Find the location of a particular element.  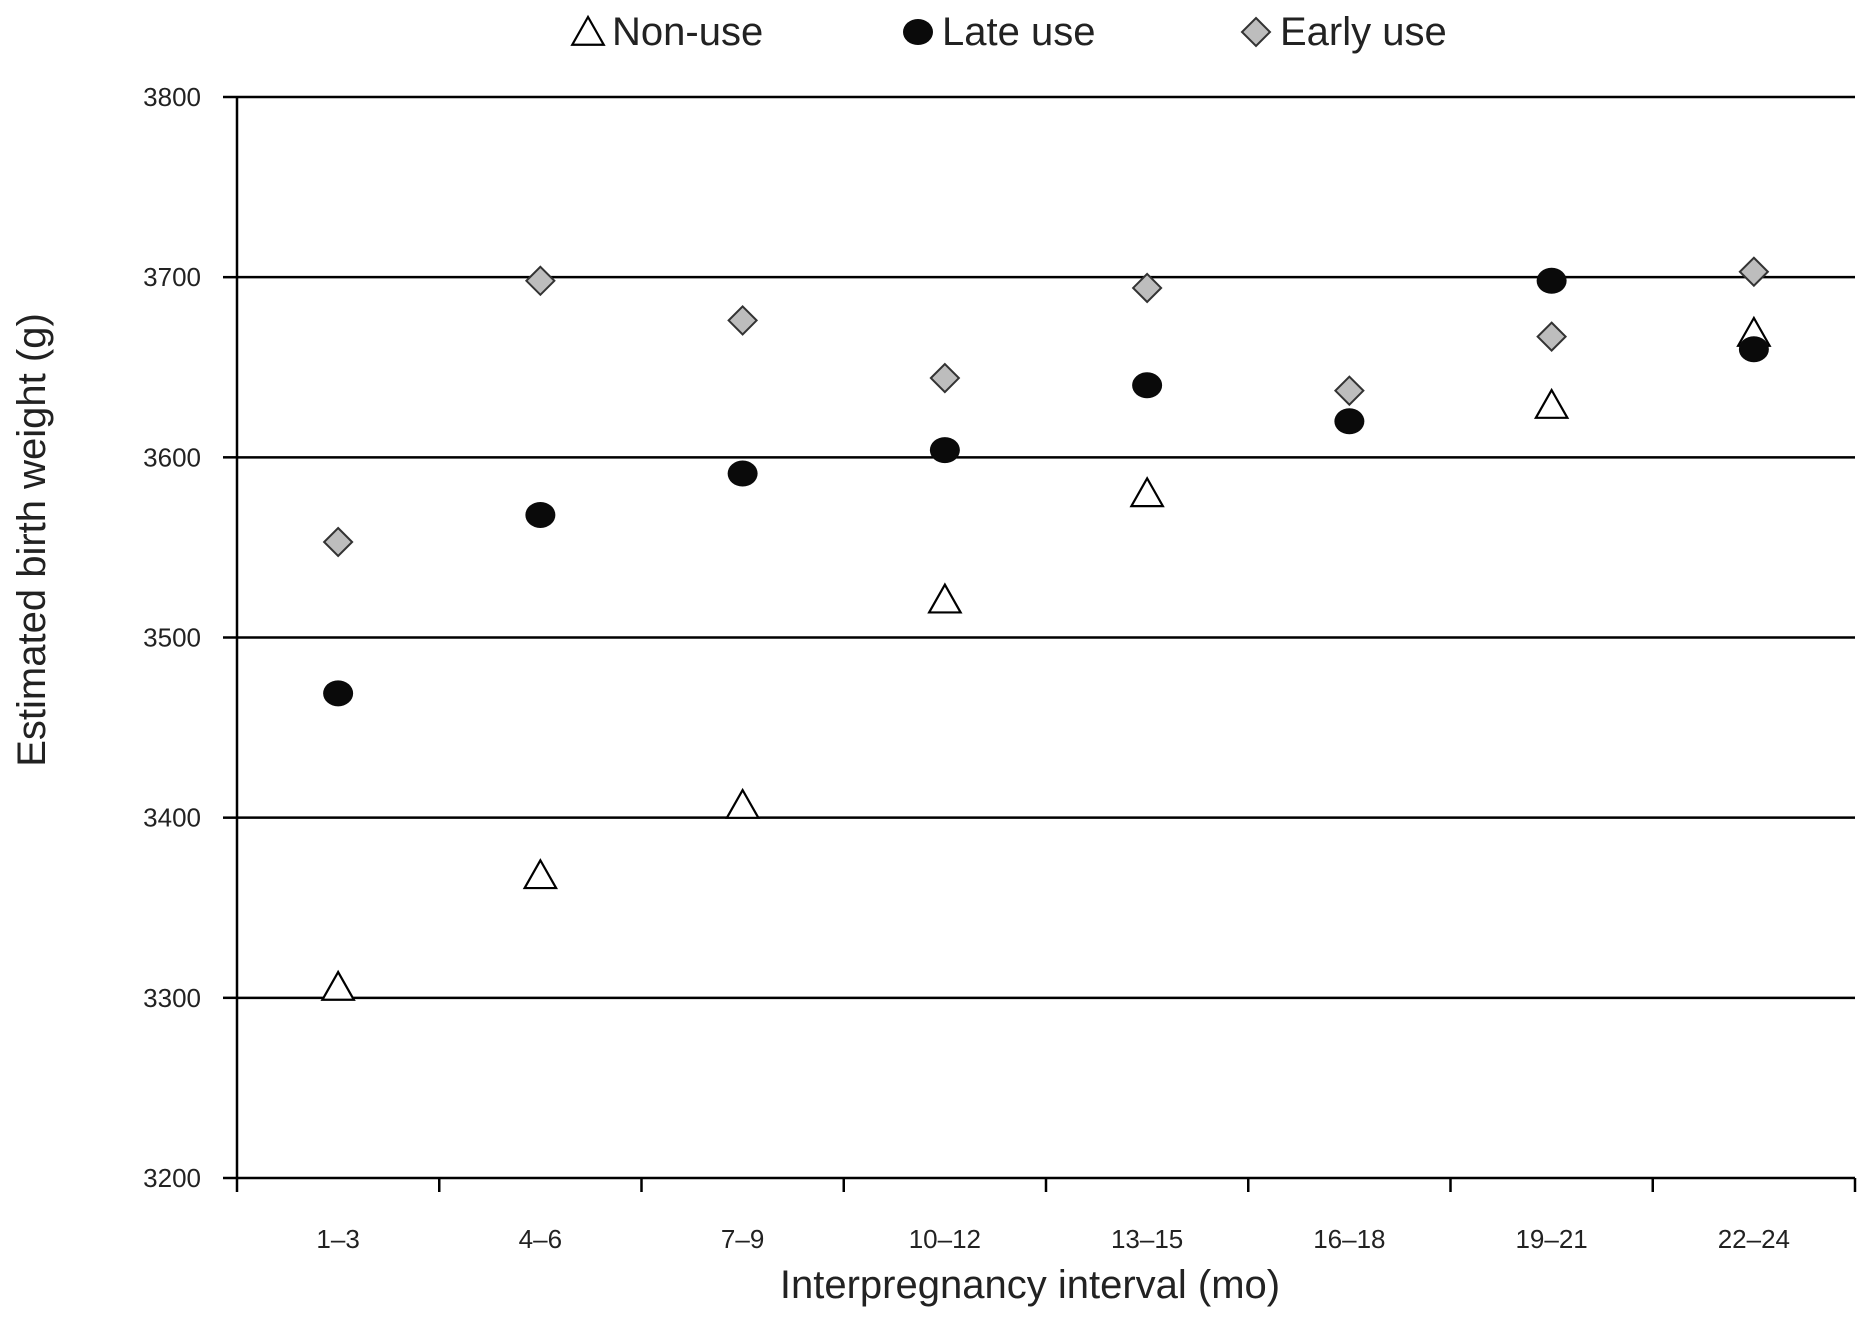

legend-label-3: Early use is located at coordinates (1363, 32).